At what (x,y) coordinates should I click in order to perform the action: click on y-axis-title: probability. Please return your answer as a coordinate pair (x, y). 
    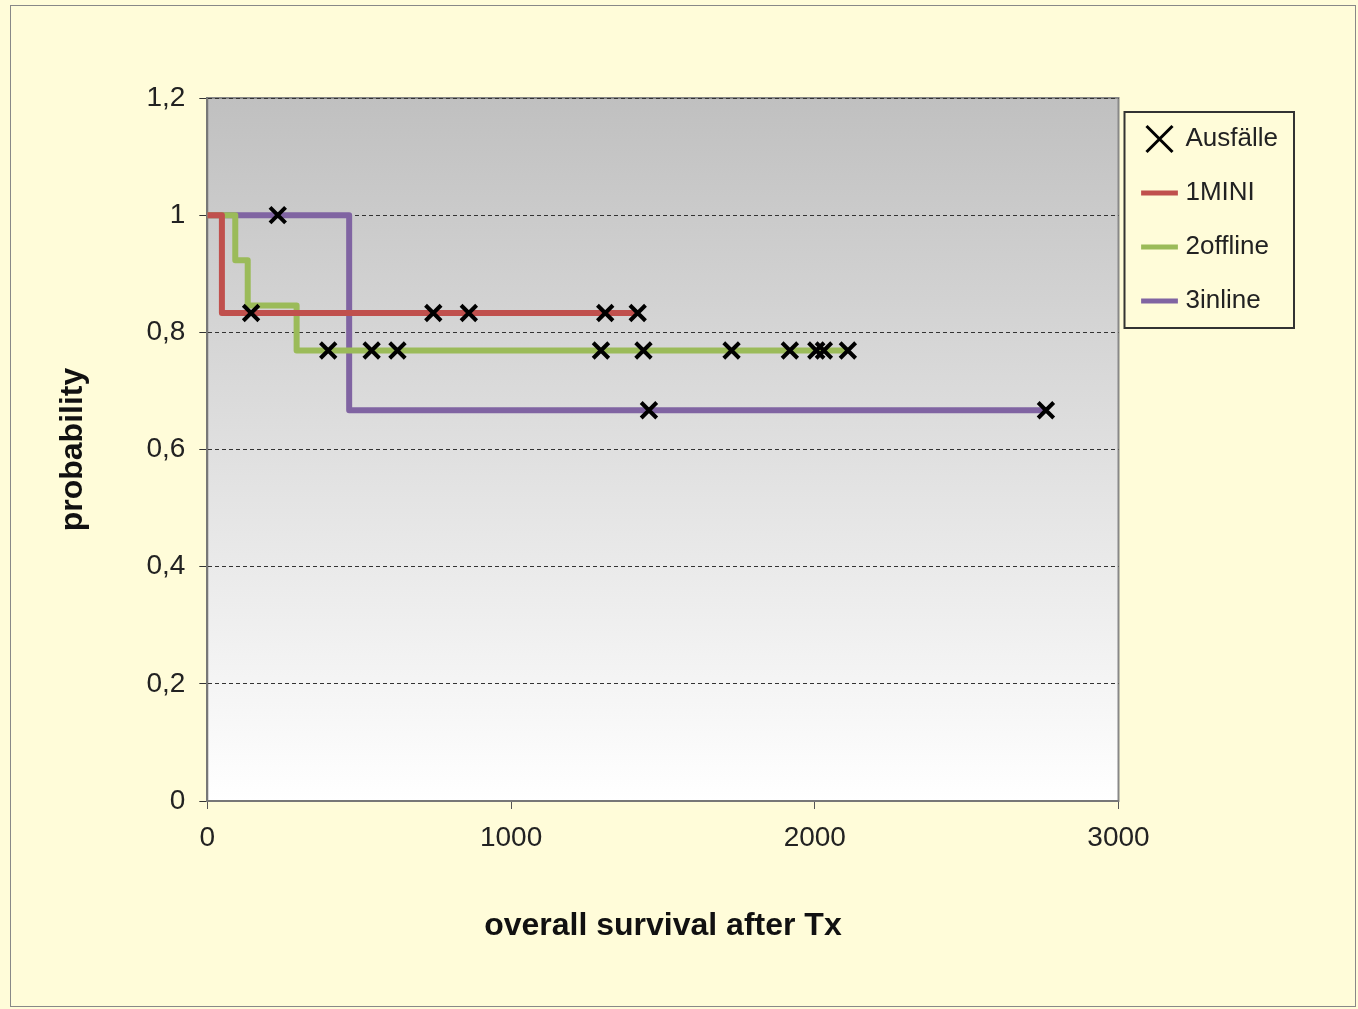
    Looking at the image, I should click on (71, 449).